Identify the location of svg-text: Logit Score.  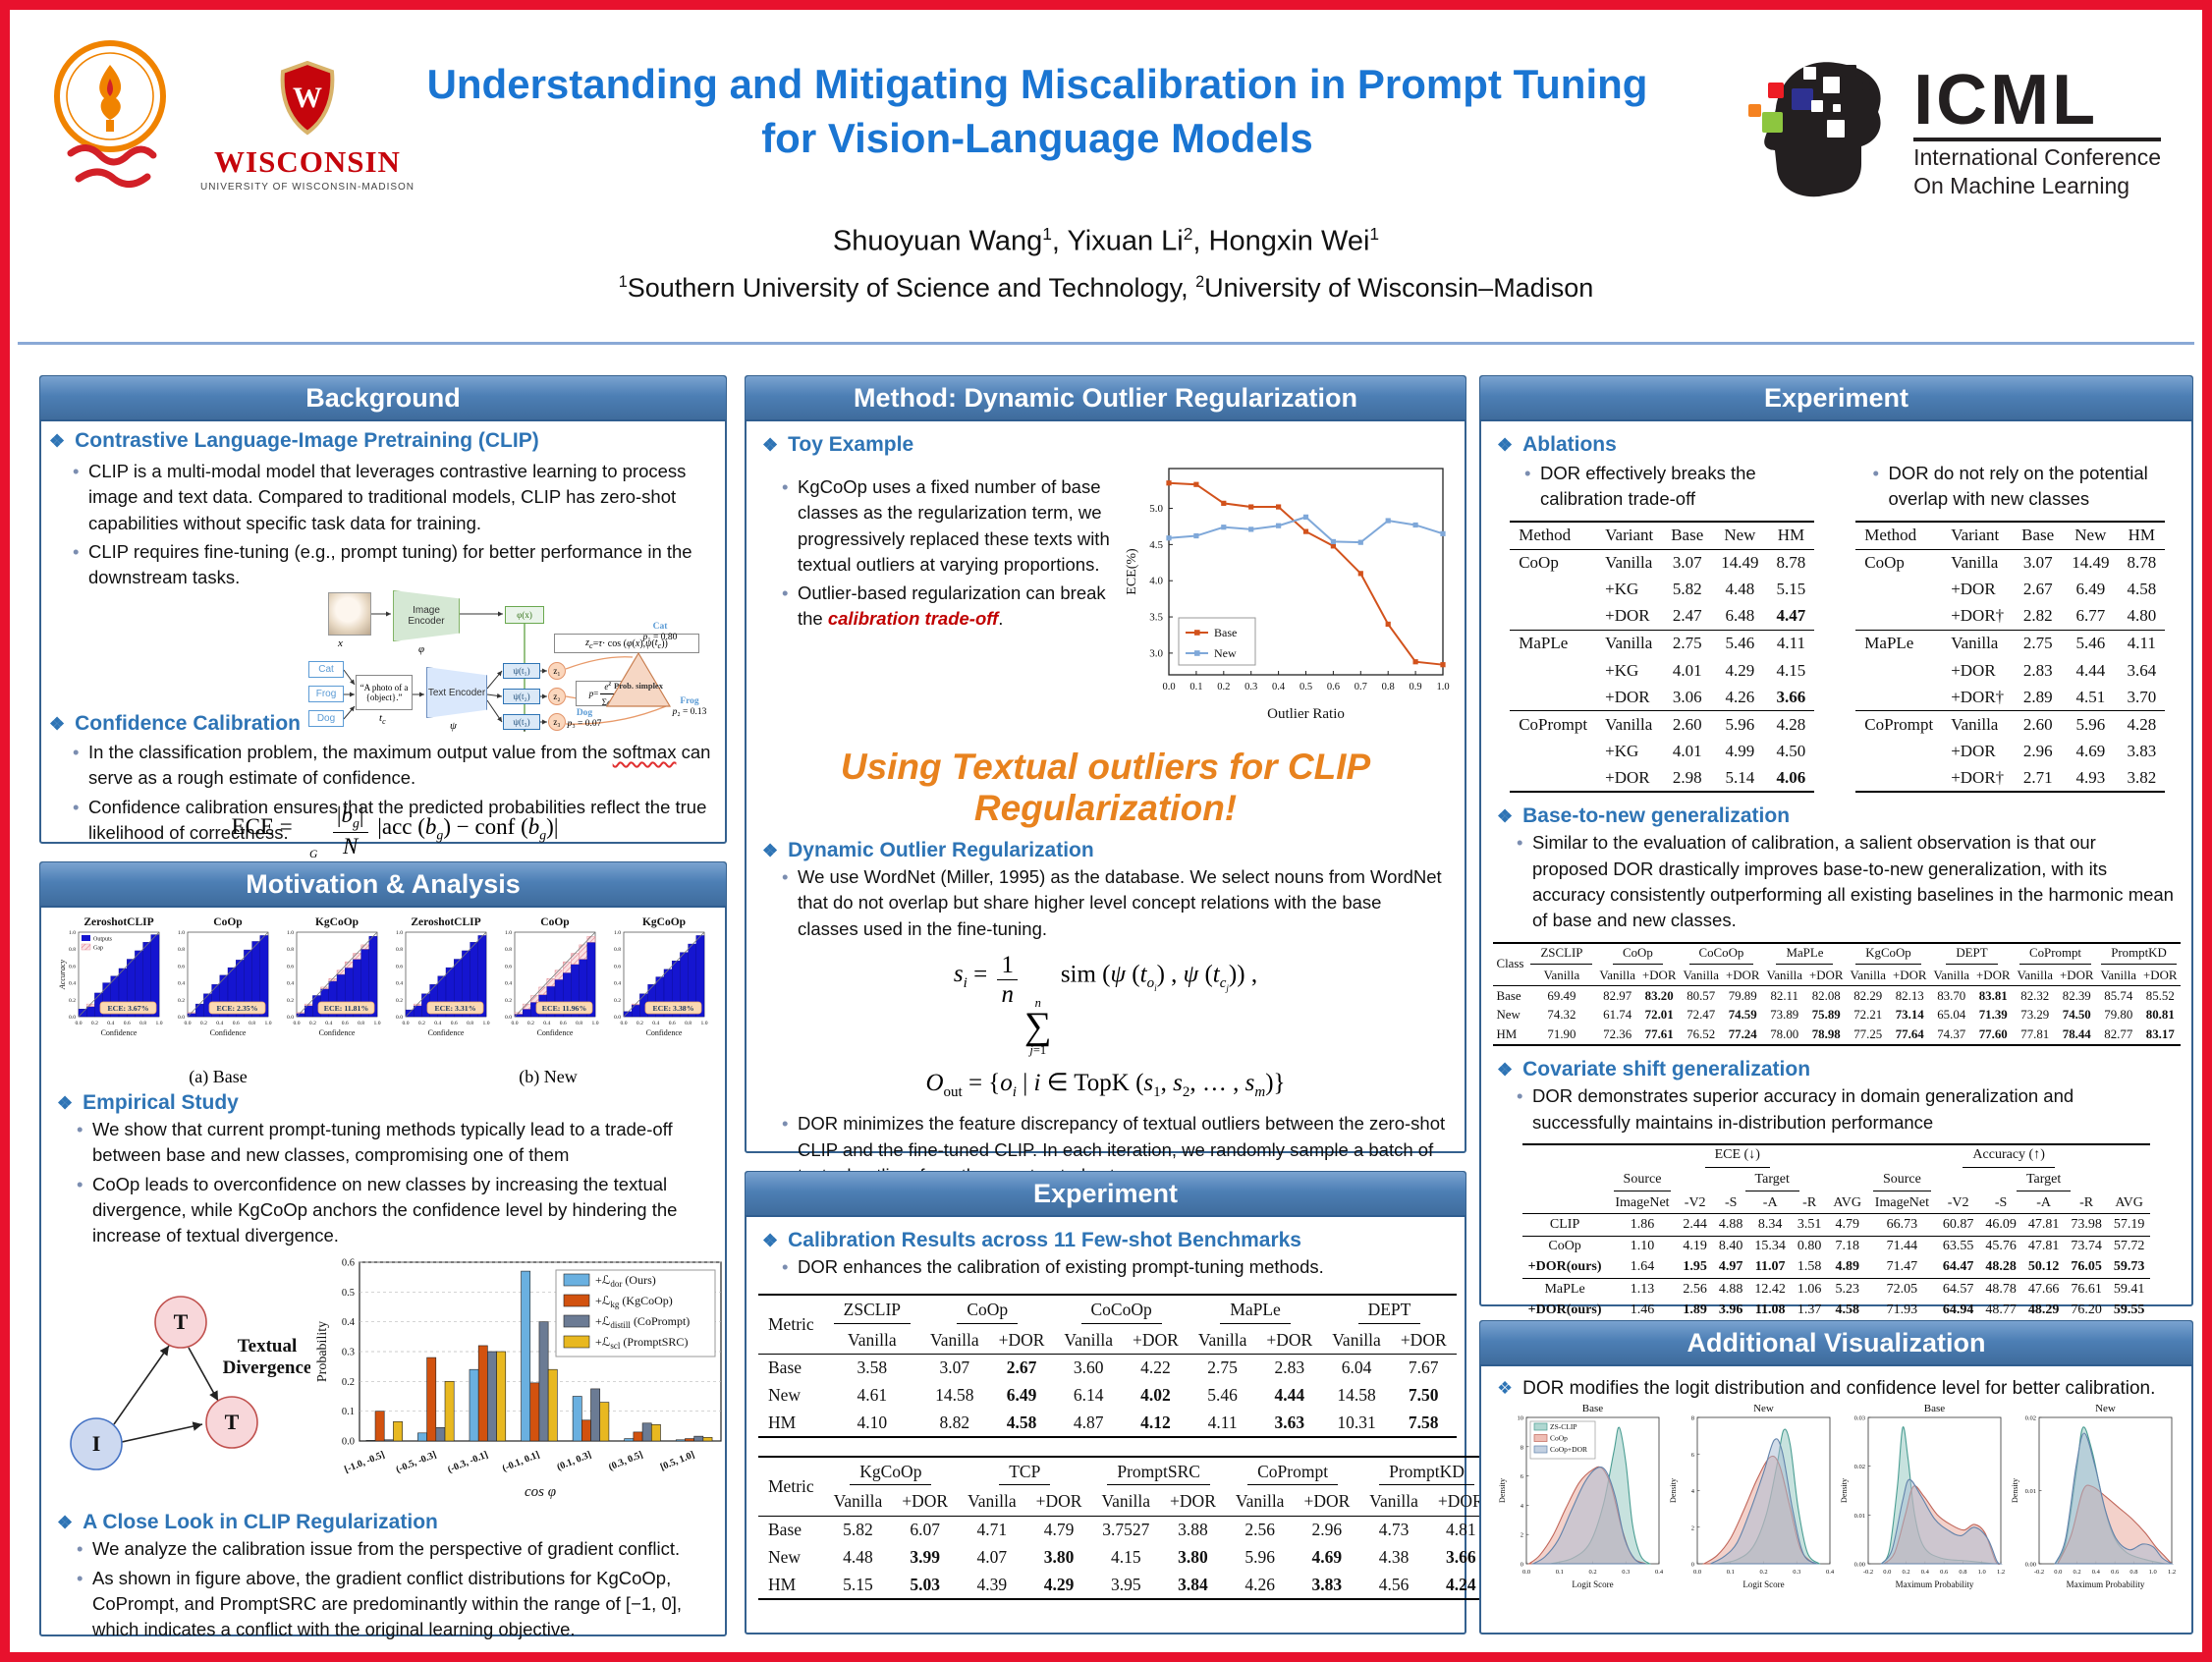
(1592, 1584).